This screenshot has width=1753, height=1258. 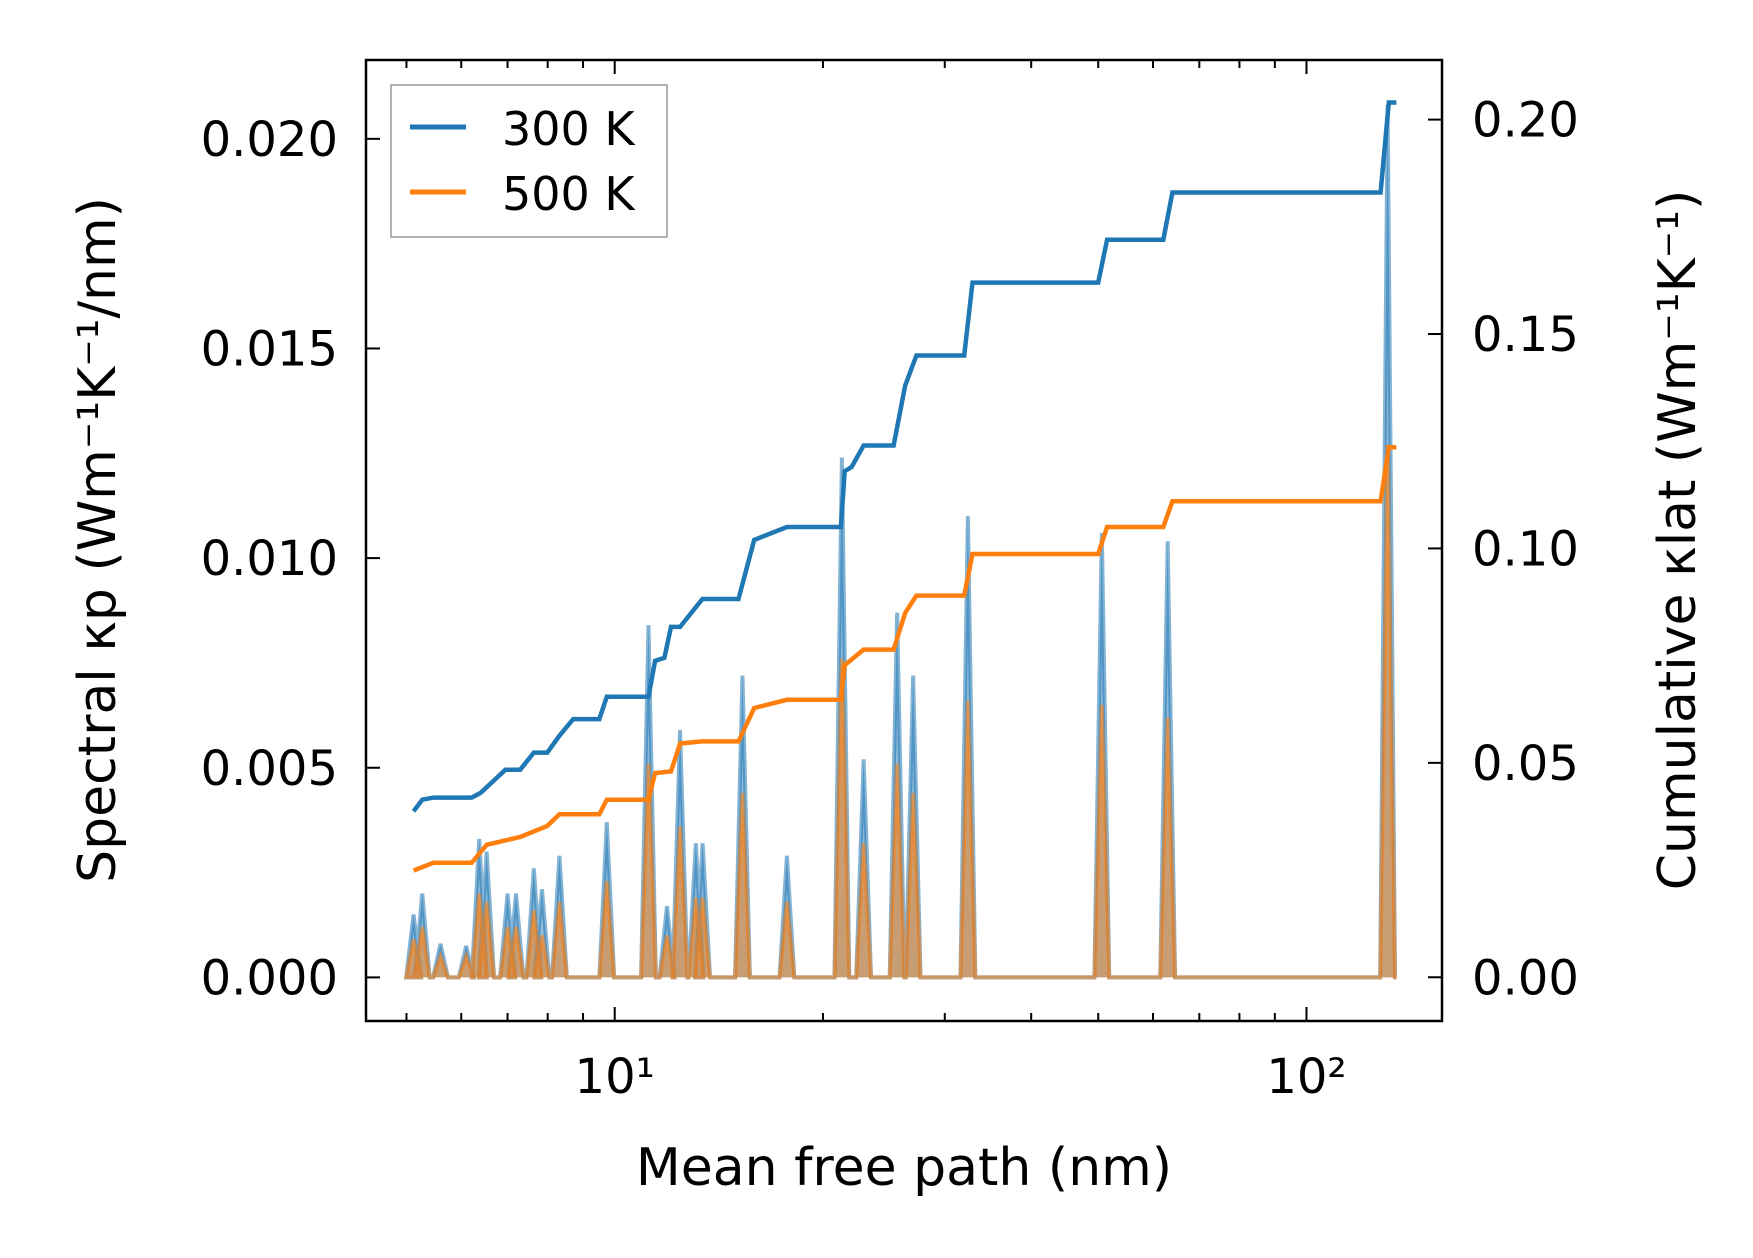 What do you see at coordinates (269, 559) in the screenshot?
I see `y-left-tick-label: 0.010` at bounding box center [269, 559].